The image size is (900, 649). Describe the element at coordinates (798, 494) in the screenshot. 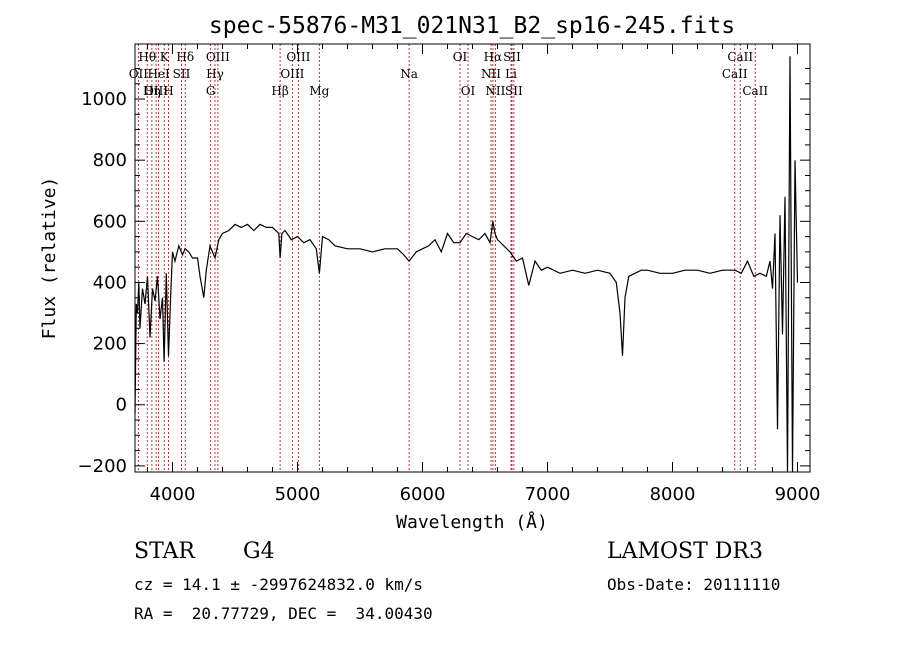

I see `x-tick-label: 9000` at that location.